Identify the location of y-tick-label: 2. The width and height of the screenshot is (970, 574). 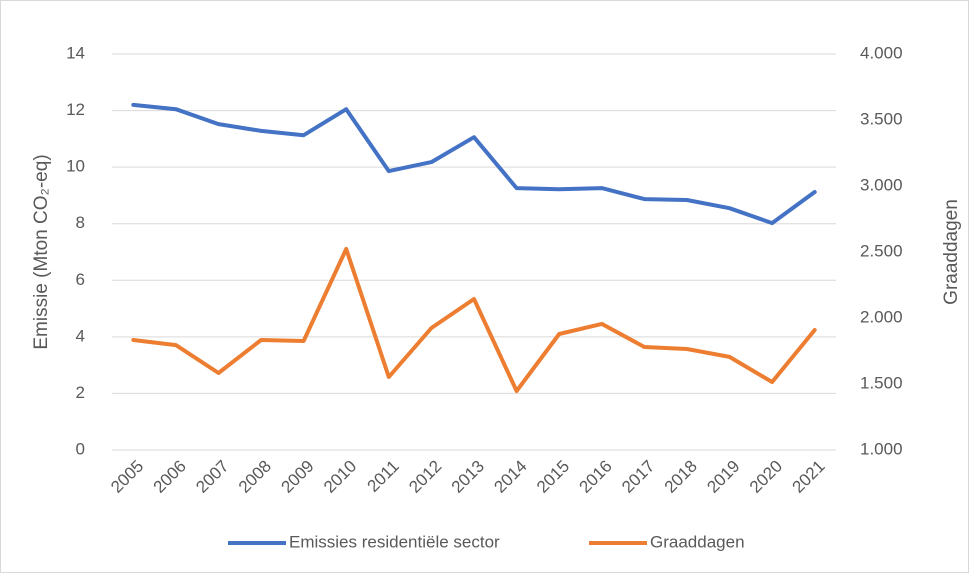
(80, 392).